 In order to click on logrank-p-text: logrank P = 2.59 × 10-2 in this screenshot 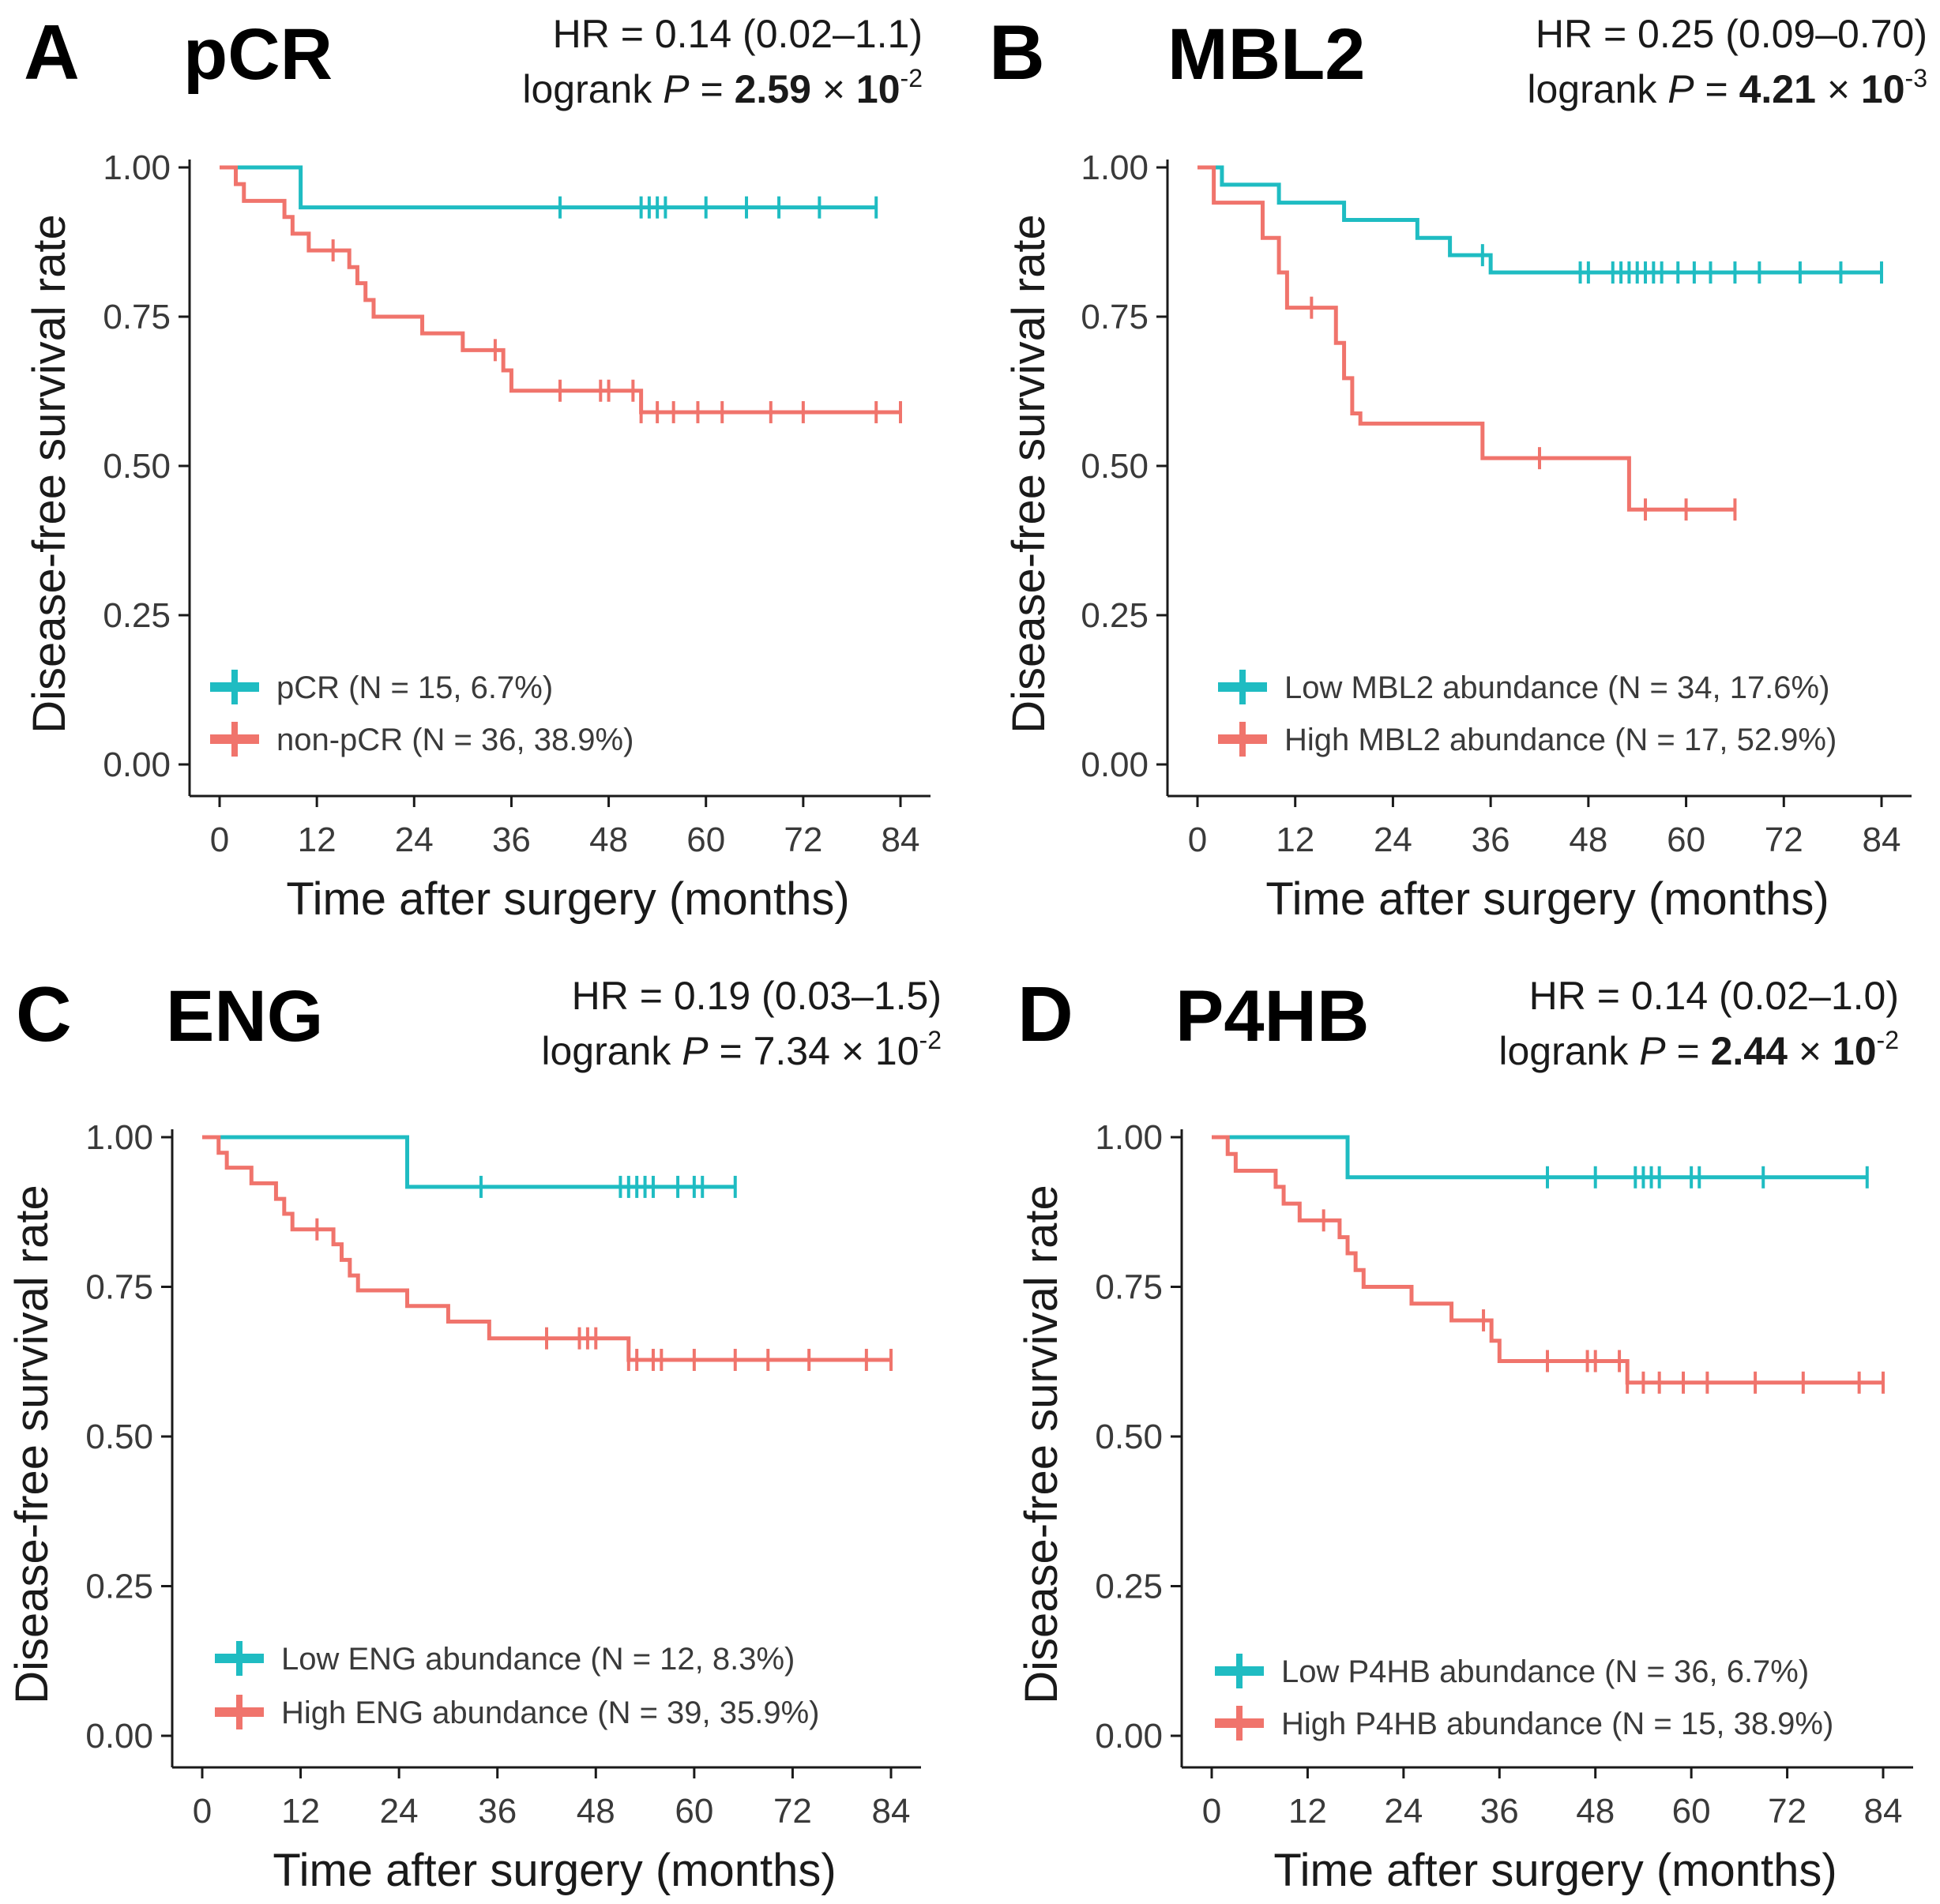, I will do `click(722, 87)`.